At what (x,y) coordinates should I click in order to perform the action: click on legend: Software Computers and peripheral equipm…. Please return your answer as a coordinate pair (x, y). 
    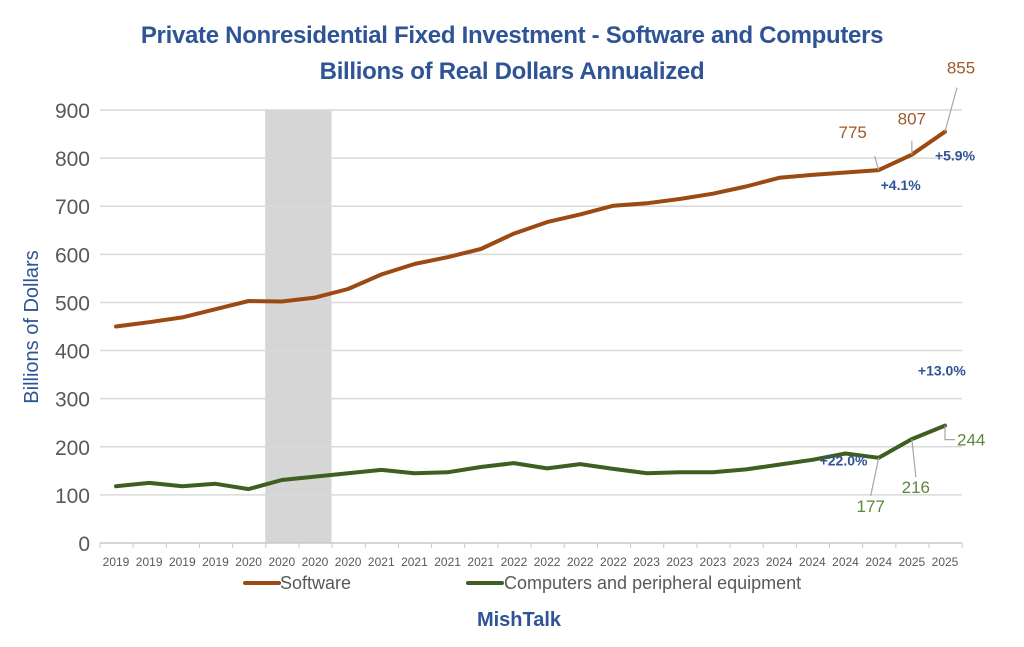
    Looking at the image, I should click on (522, 583).